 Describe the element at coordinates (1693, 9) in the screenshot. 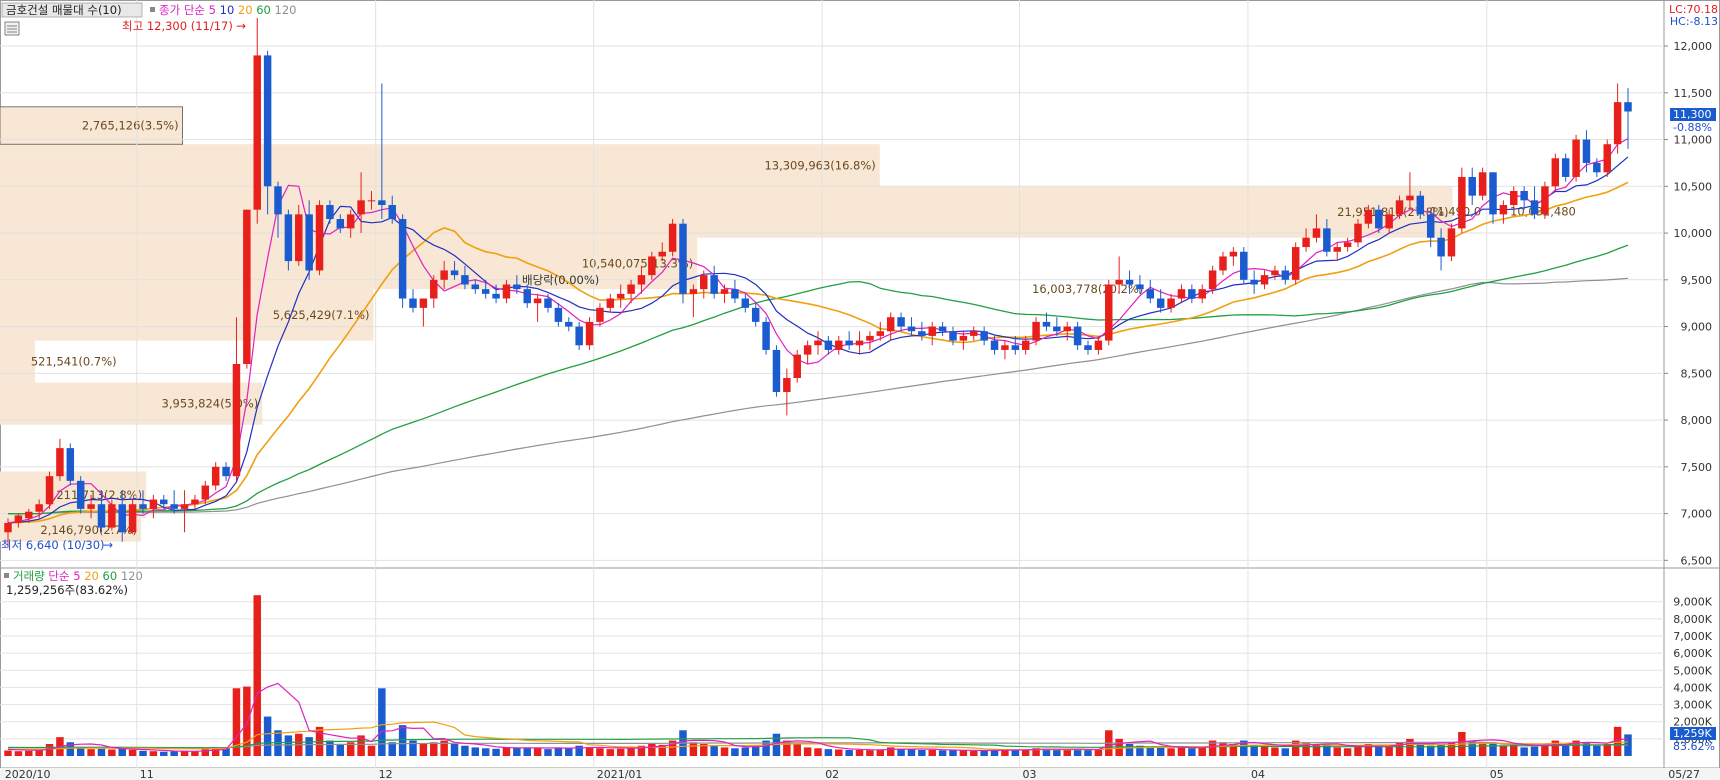

I see `lc-value: LC:70.18` at that location.